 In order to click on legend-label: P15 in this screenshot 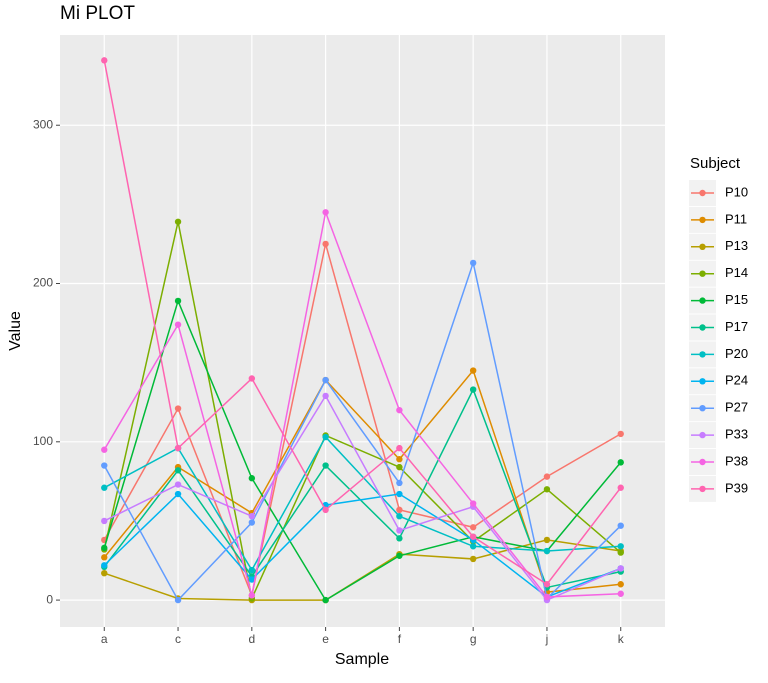, I will do `click(736, 299)`.